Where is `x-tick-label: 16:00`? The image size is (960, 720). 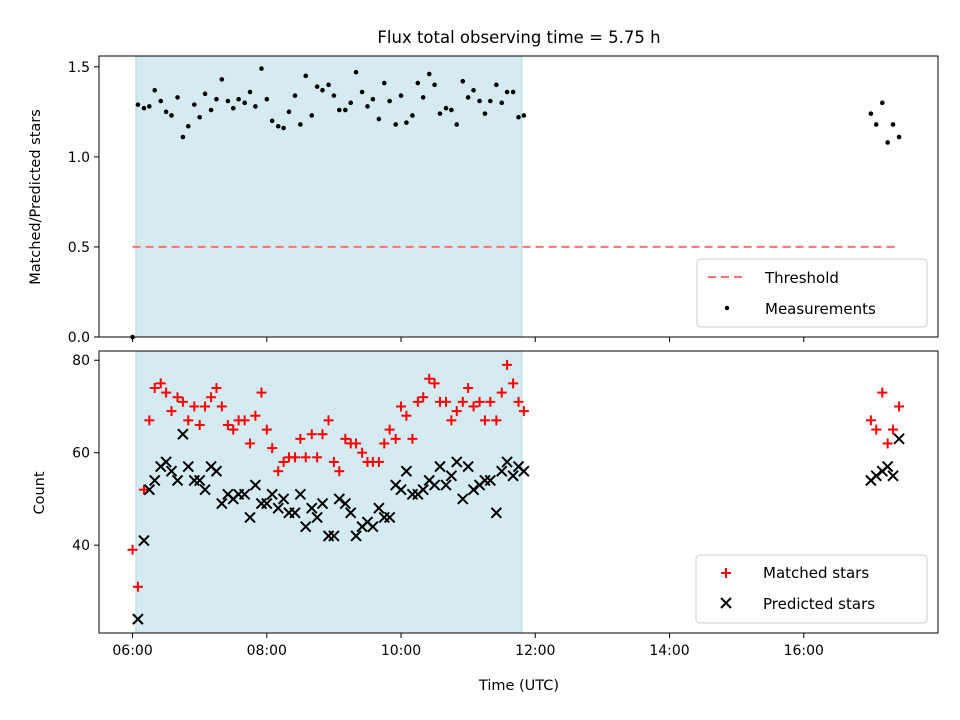 x-tick-label: 16:00 is located at coordinates (804, 651).